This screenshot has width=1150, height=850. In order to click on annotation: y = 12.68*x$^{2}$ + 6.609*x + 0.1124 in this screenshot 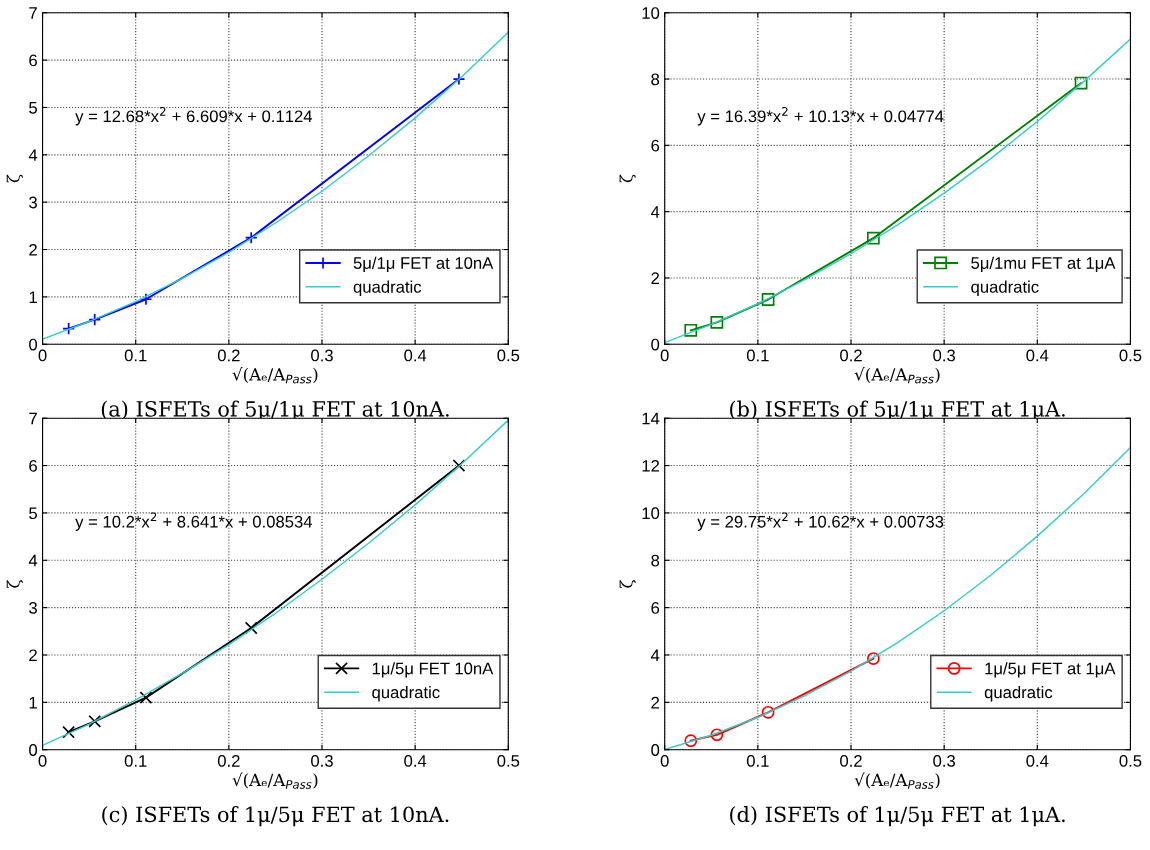, I will do `click(194, 116)`.